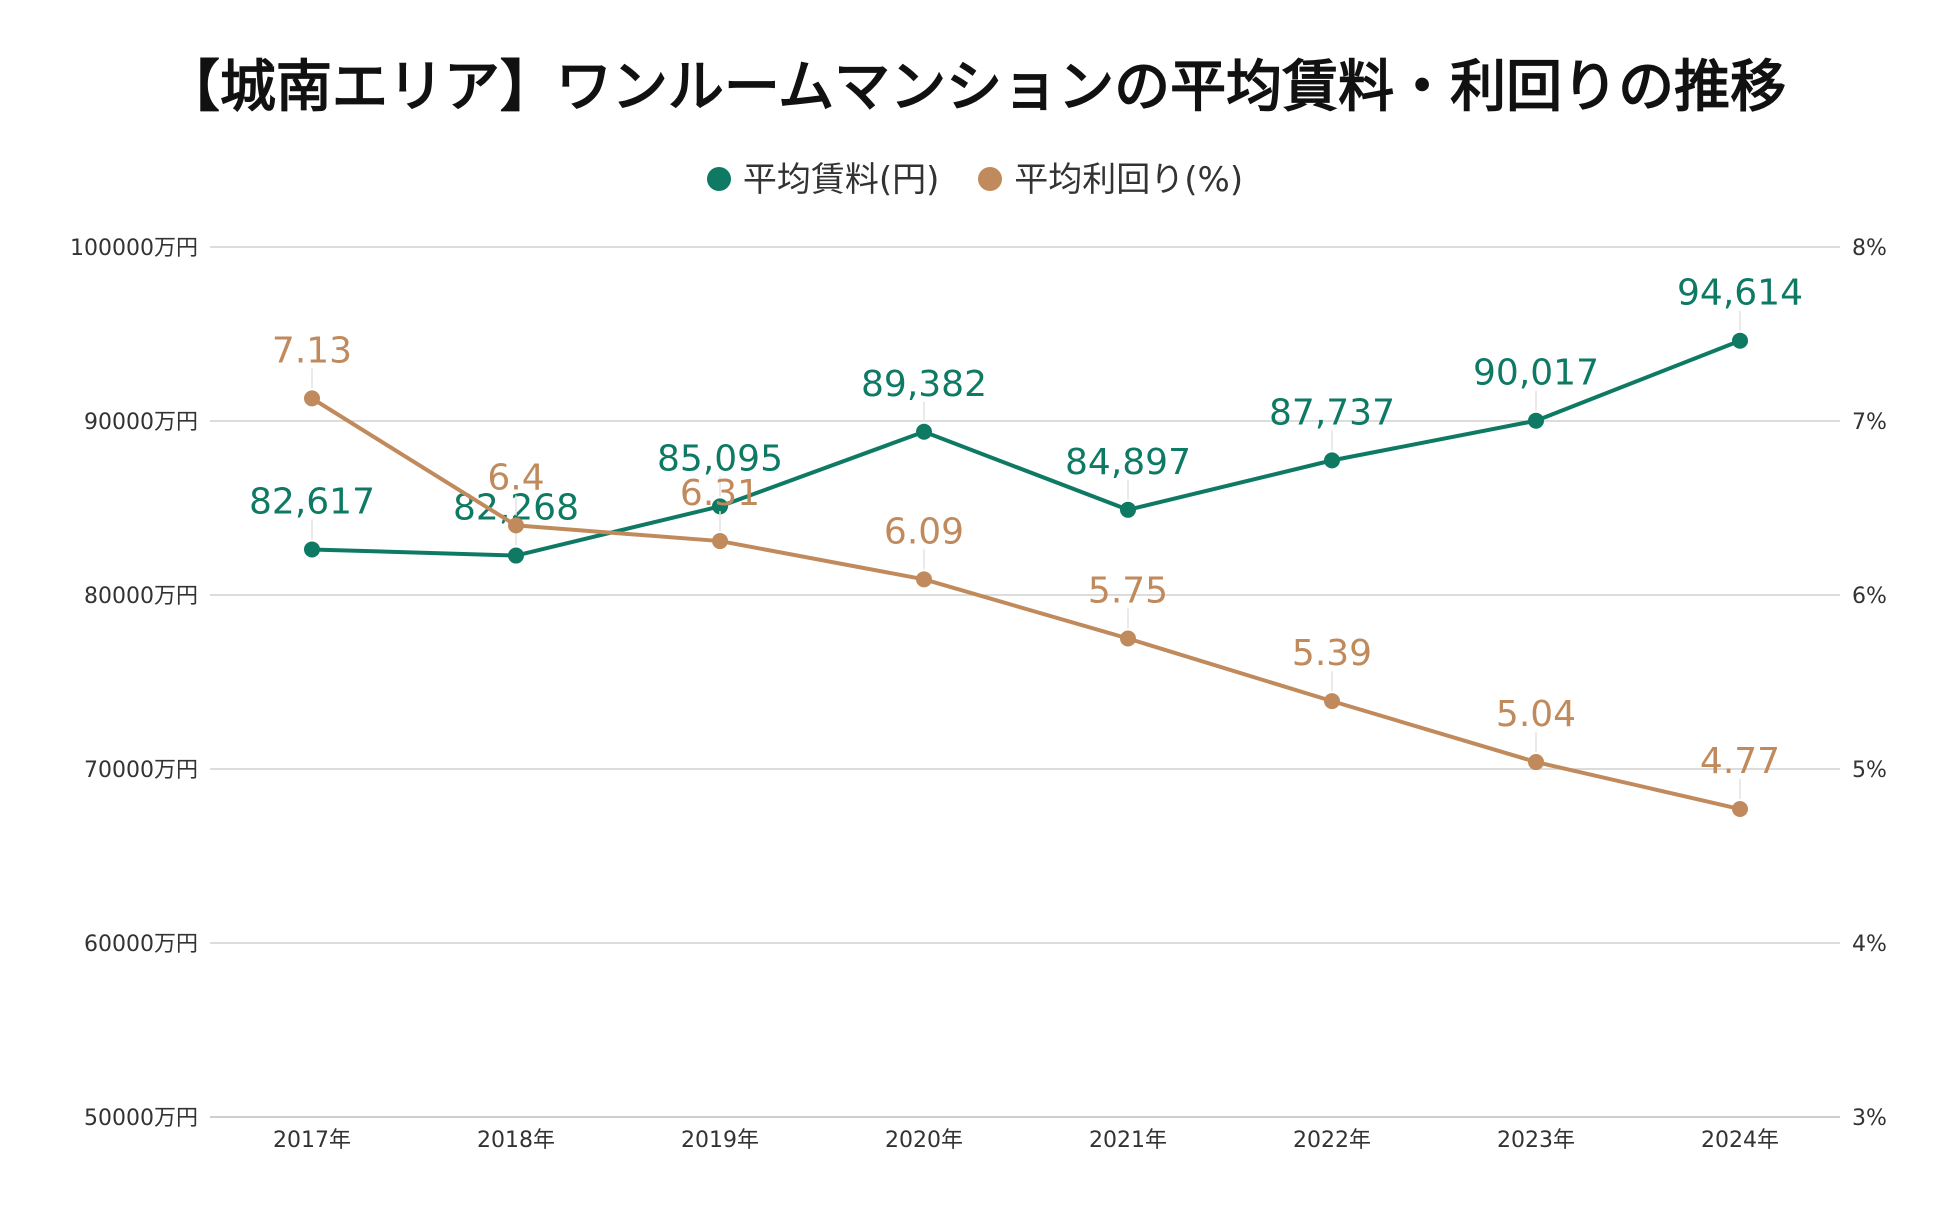  I want to click on rent-data-label: 82,617, so click(312, 501).